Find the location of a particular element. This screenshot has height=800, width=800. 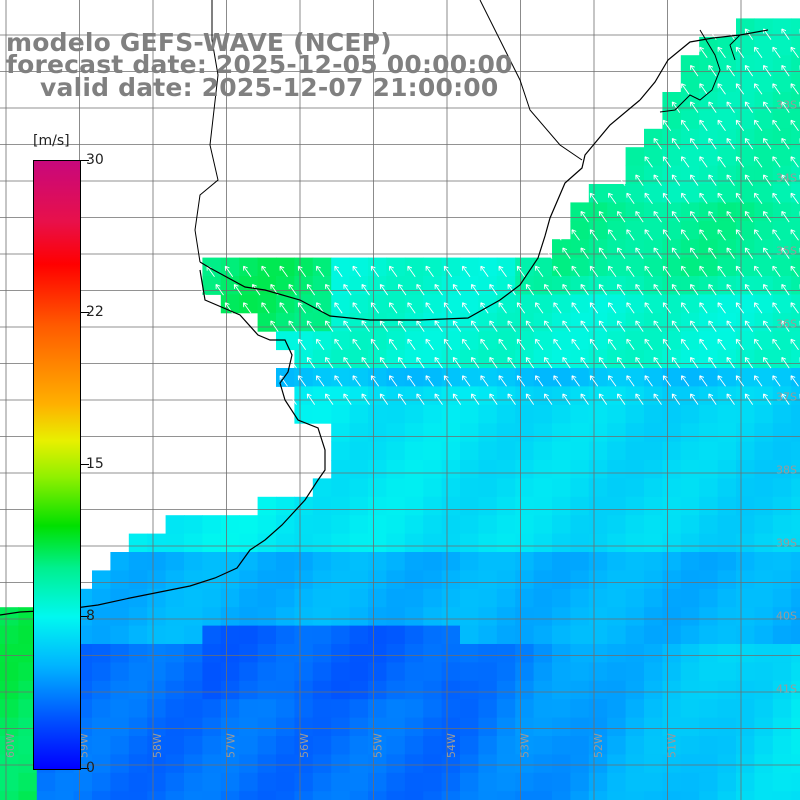

longitude-label: 57W is located at coordinates (231, 745).